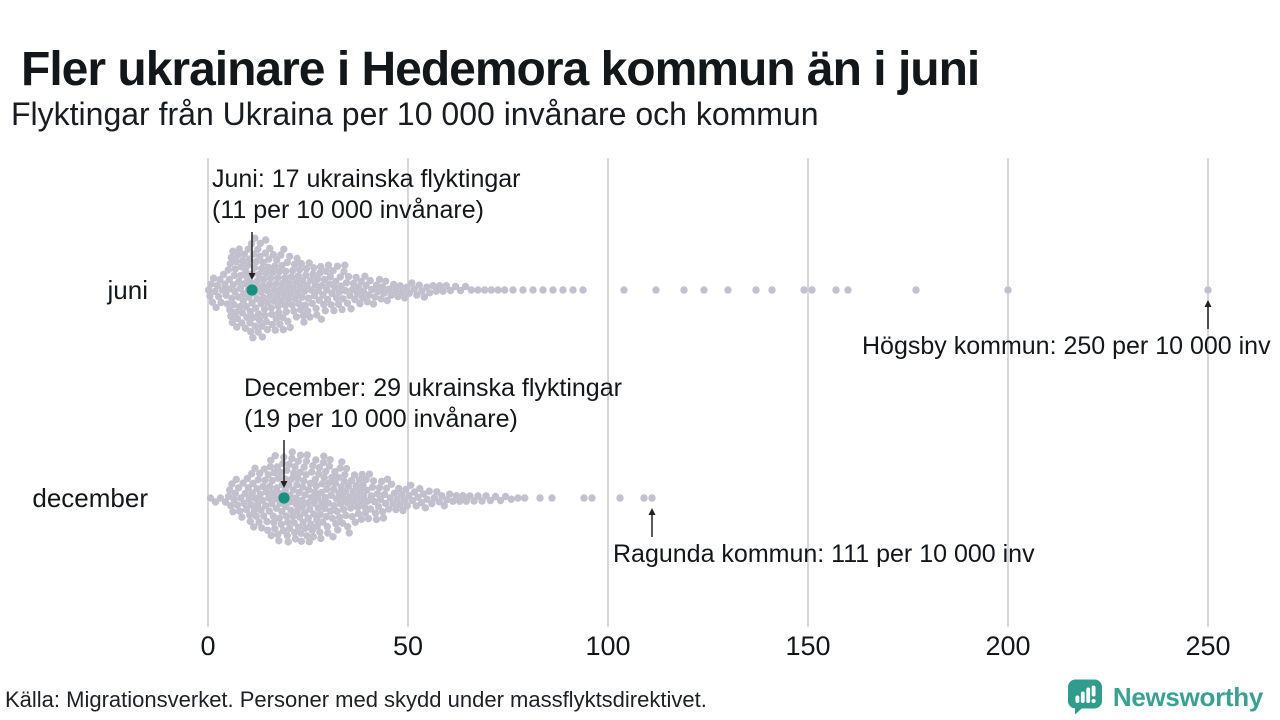  I want to click on newsworthy-bar-chart-bubble-icon, so click(1084, 697).